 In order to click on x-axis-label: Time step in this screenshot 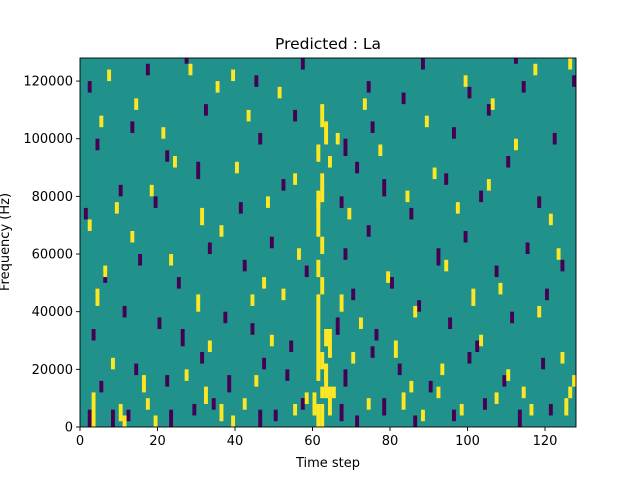, I will do `click(327, 463)`.